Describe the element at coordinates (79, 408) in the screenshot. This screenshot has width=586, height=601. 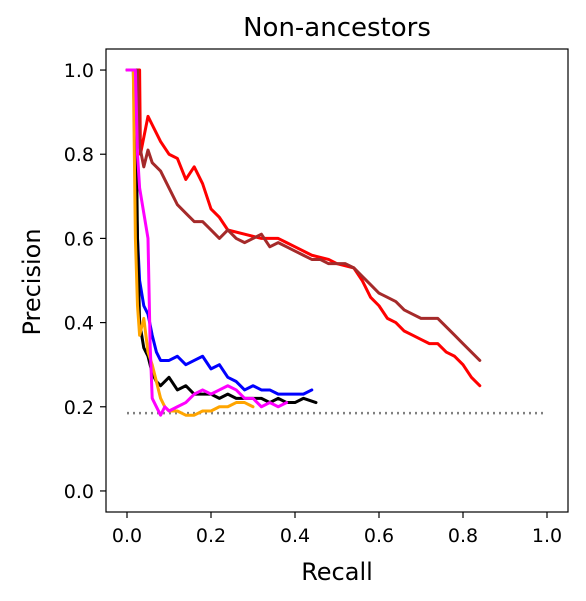
I see `y-tick-label: 0.2` at that location.